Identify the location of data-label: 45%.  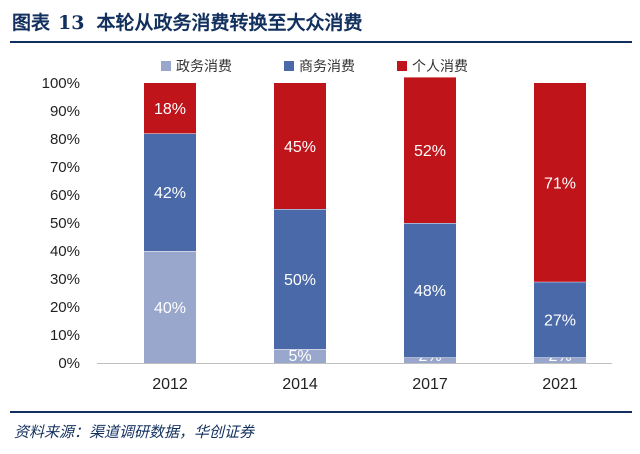
(300, 147).